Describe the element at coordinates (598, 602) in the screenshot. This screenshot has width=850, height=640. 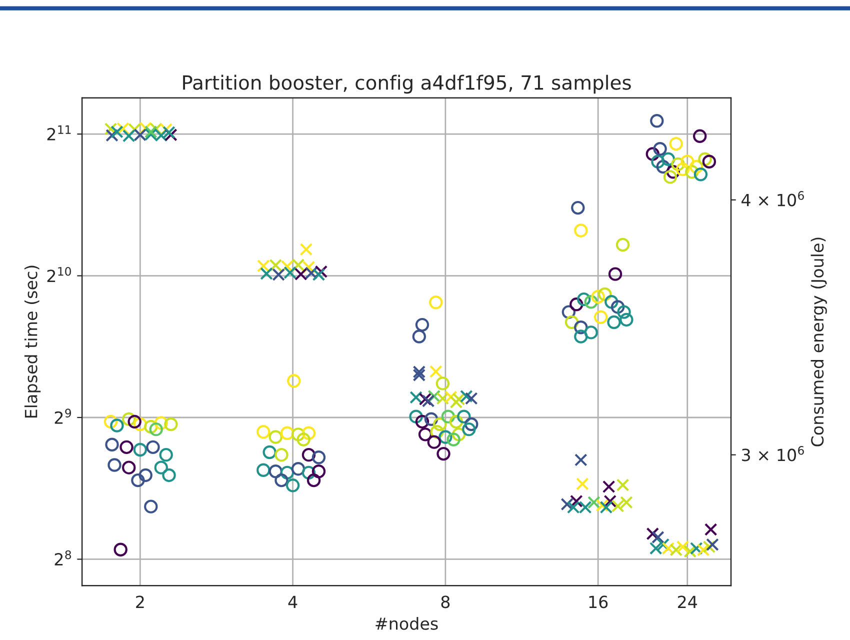
I see `x-tick-label: 16` at that location.